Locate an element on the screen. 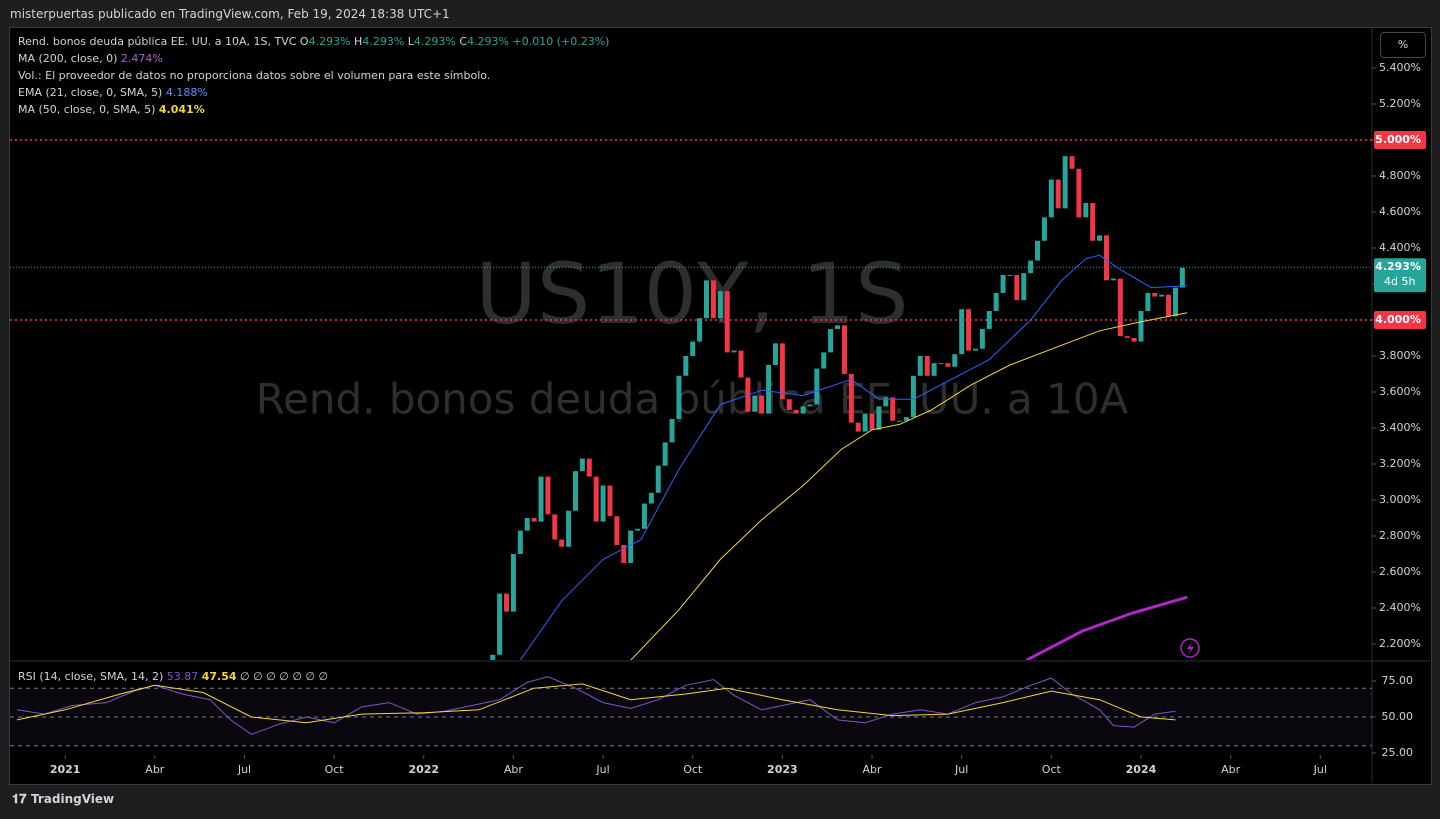 The width and height of the screenshot is (1440, 819). ohlc-key: O is located at coordinates (304, 41).